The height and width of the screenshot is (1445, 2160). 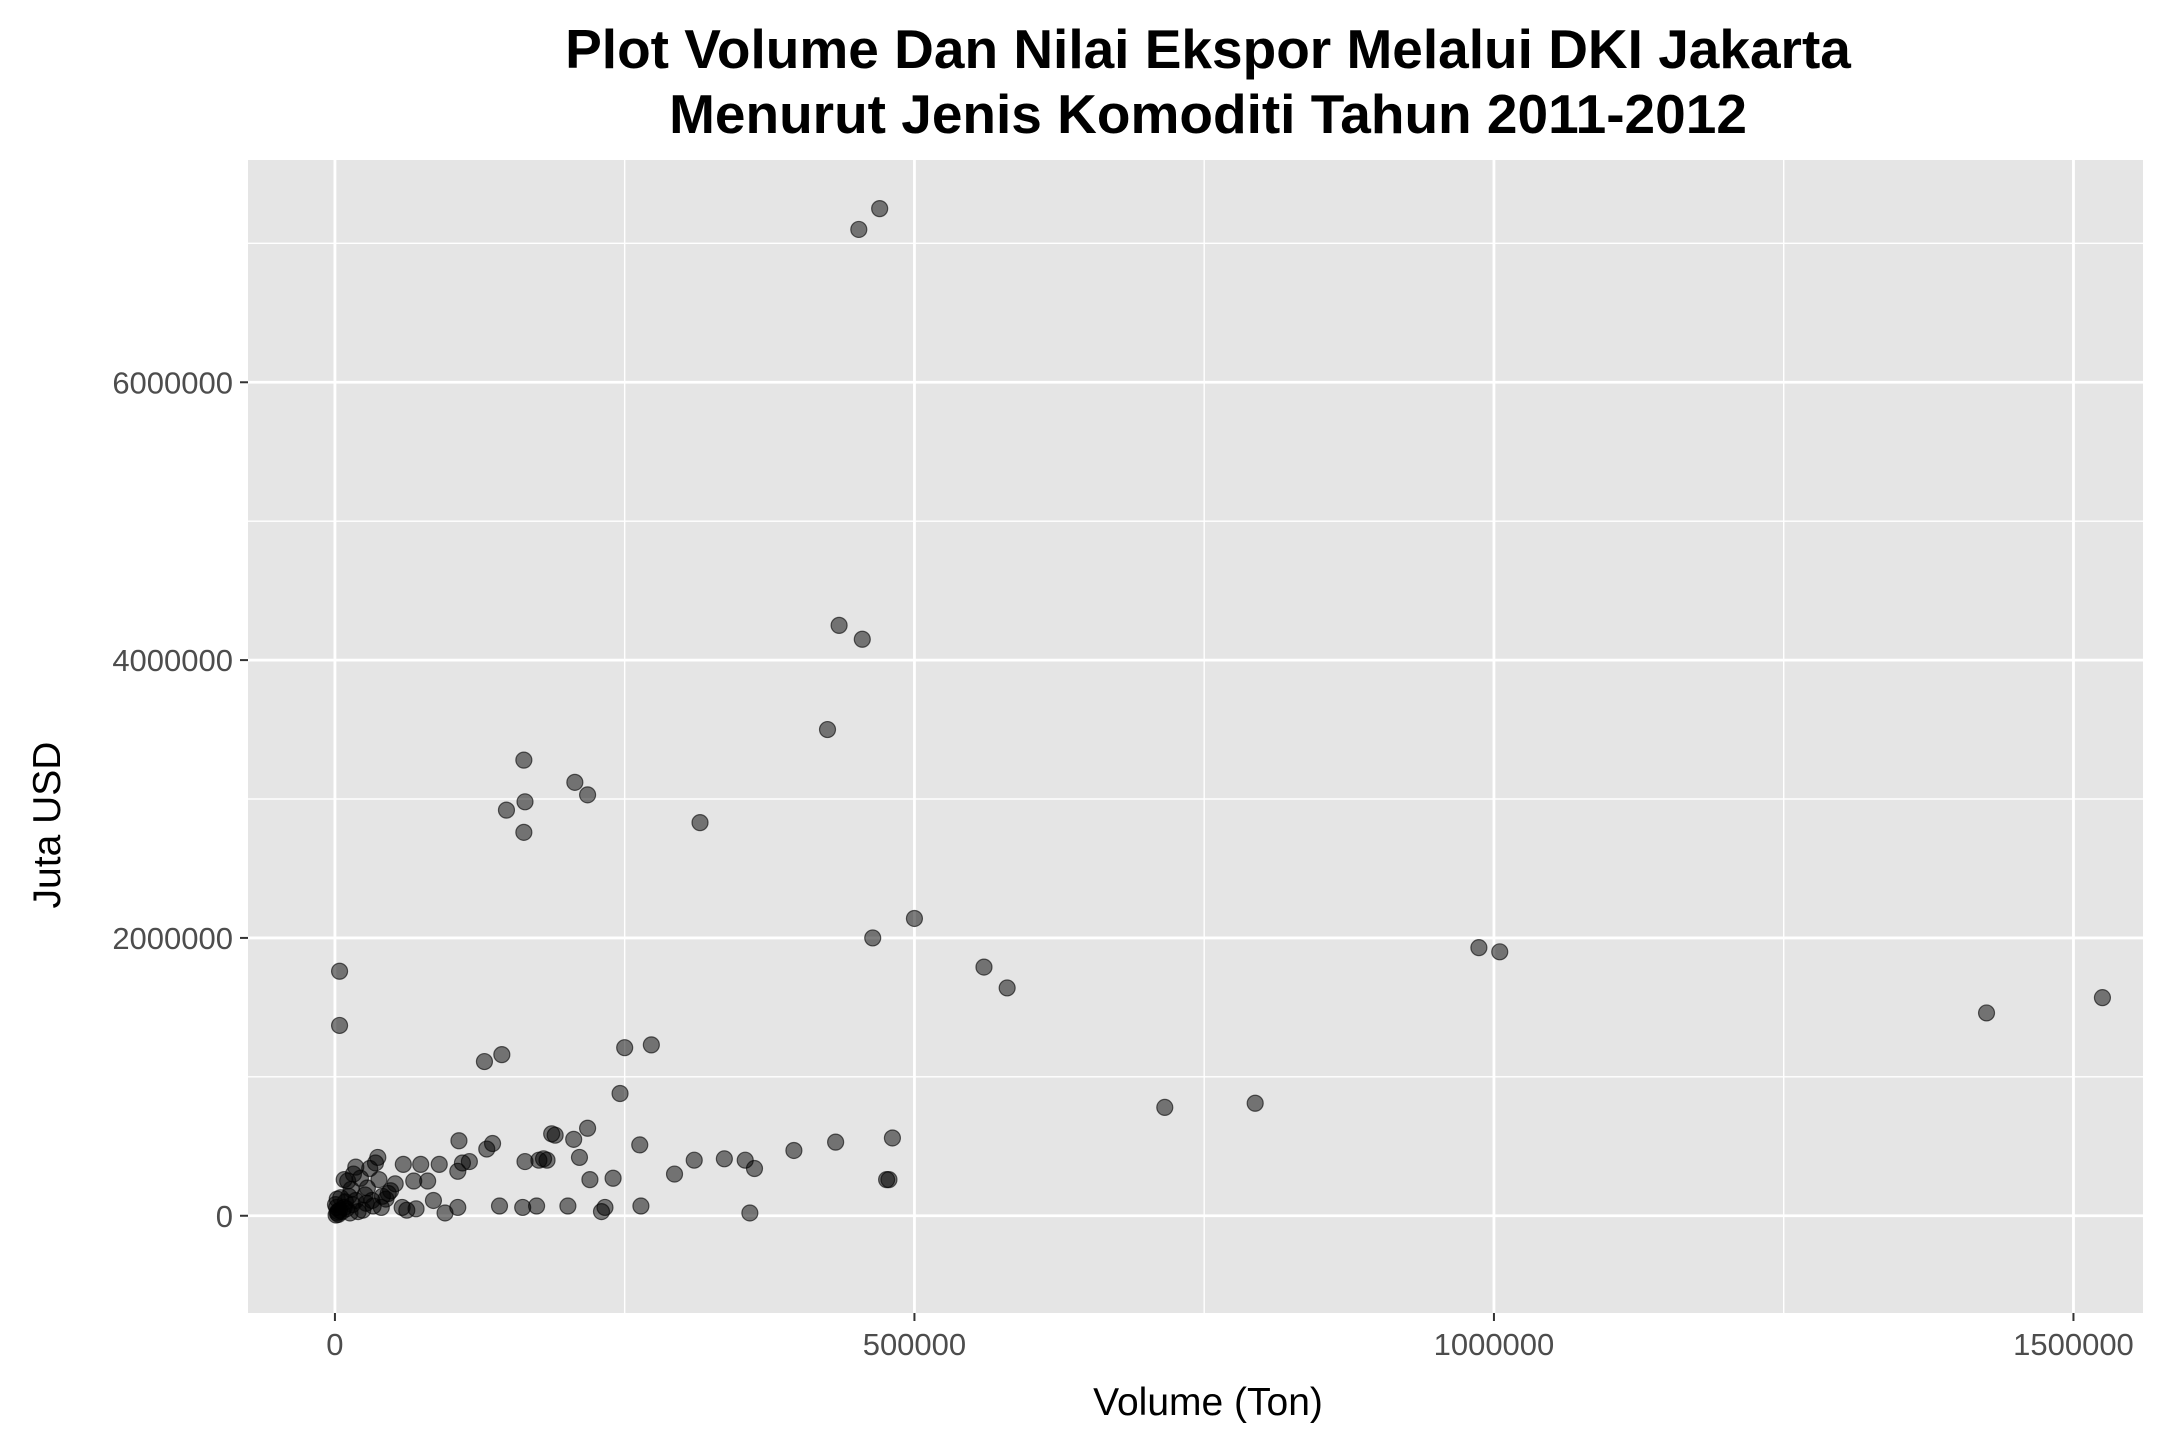 What do you see at coordinates (47, 825) in the screenshot?
I see `y-axis-title: Juta USD` at bounding box center [47, 825].